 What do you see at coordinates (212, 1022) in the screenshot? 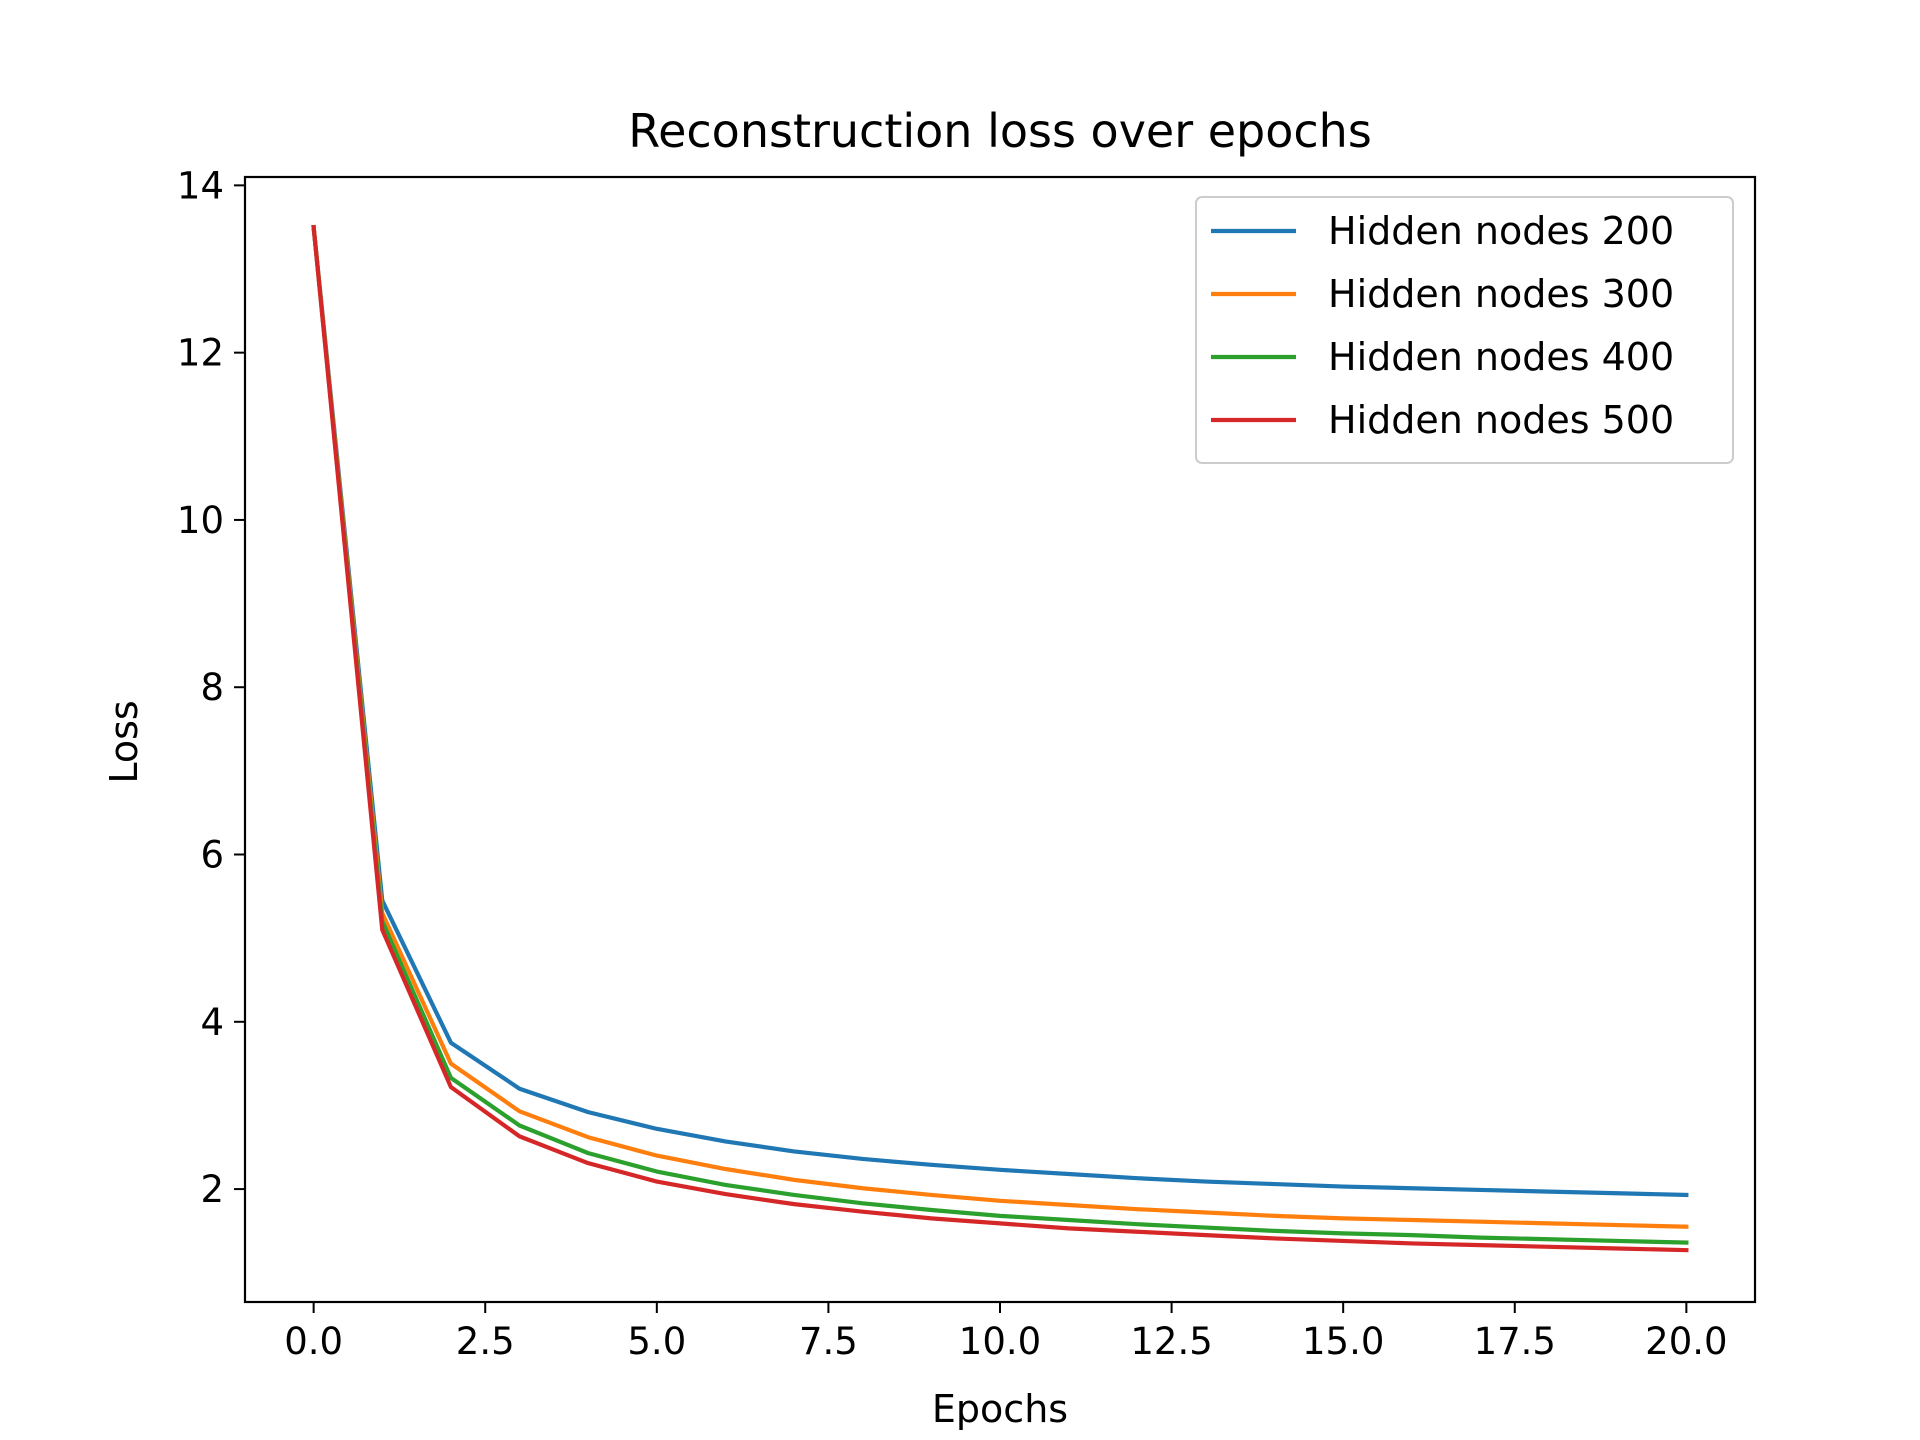
I see `y-tick-label: 4` at bounding box center [212, 1022].